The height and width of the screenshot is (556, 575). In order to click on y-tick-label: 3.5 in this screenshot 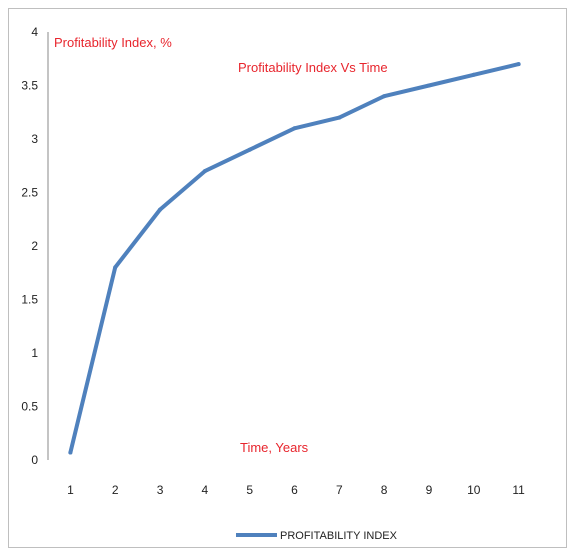, I will do `click(29, 86)`.